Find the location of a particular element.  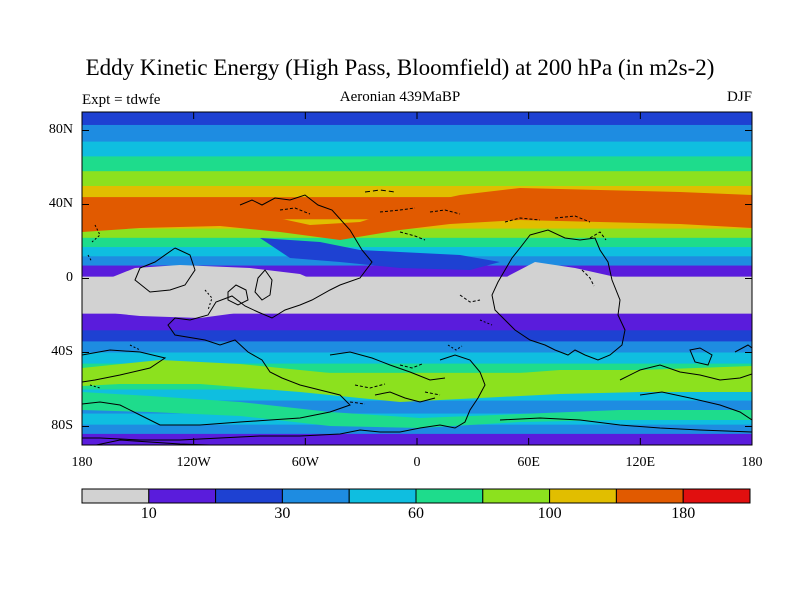

colorbar is located at coordinates (416, 496).